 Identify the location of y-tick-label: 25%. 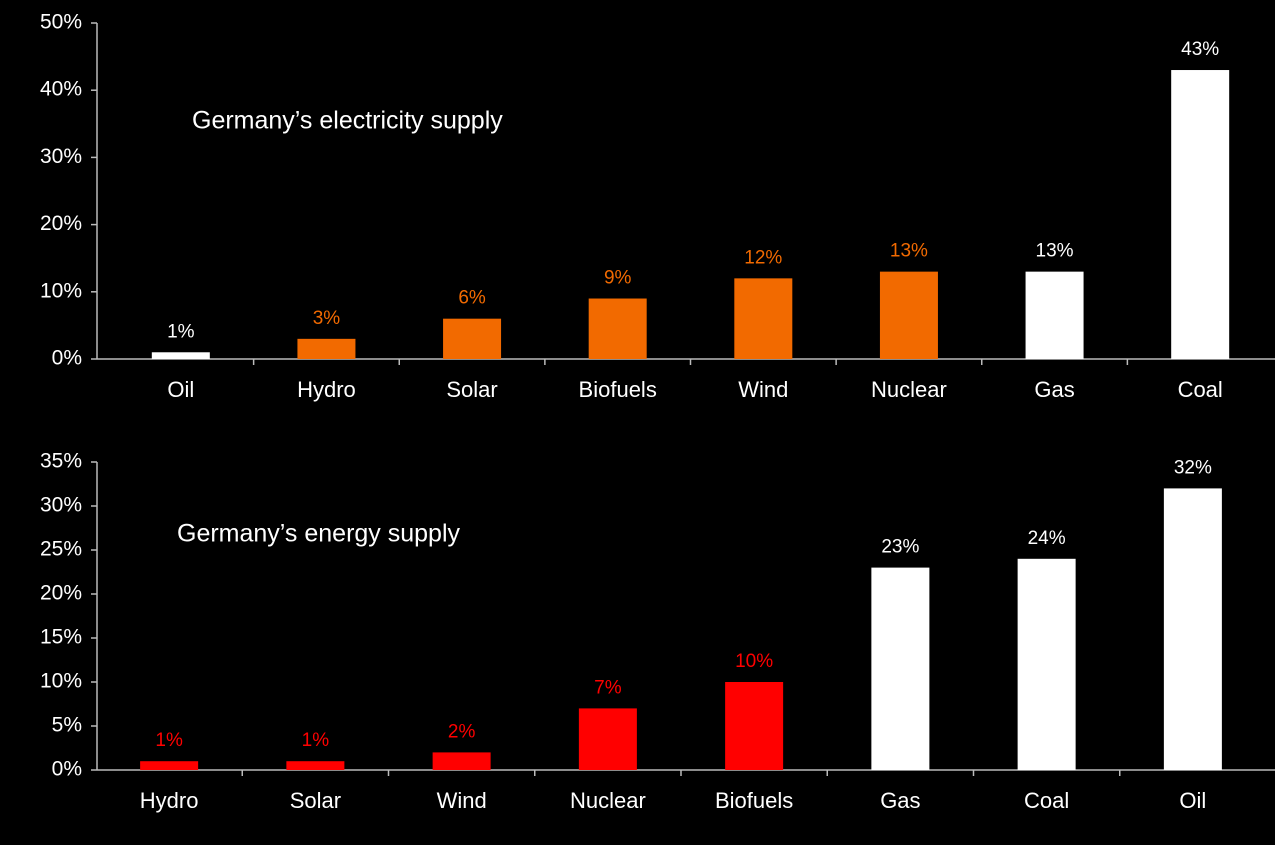
(61, 549).